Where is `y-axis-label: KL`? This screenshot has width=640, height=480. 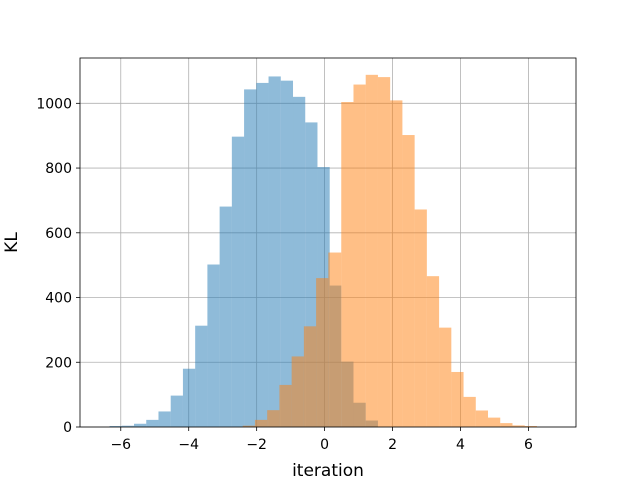 y-axis-label: KL is located at coordinates (12, 242).